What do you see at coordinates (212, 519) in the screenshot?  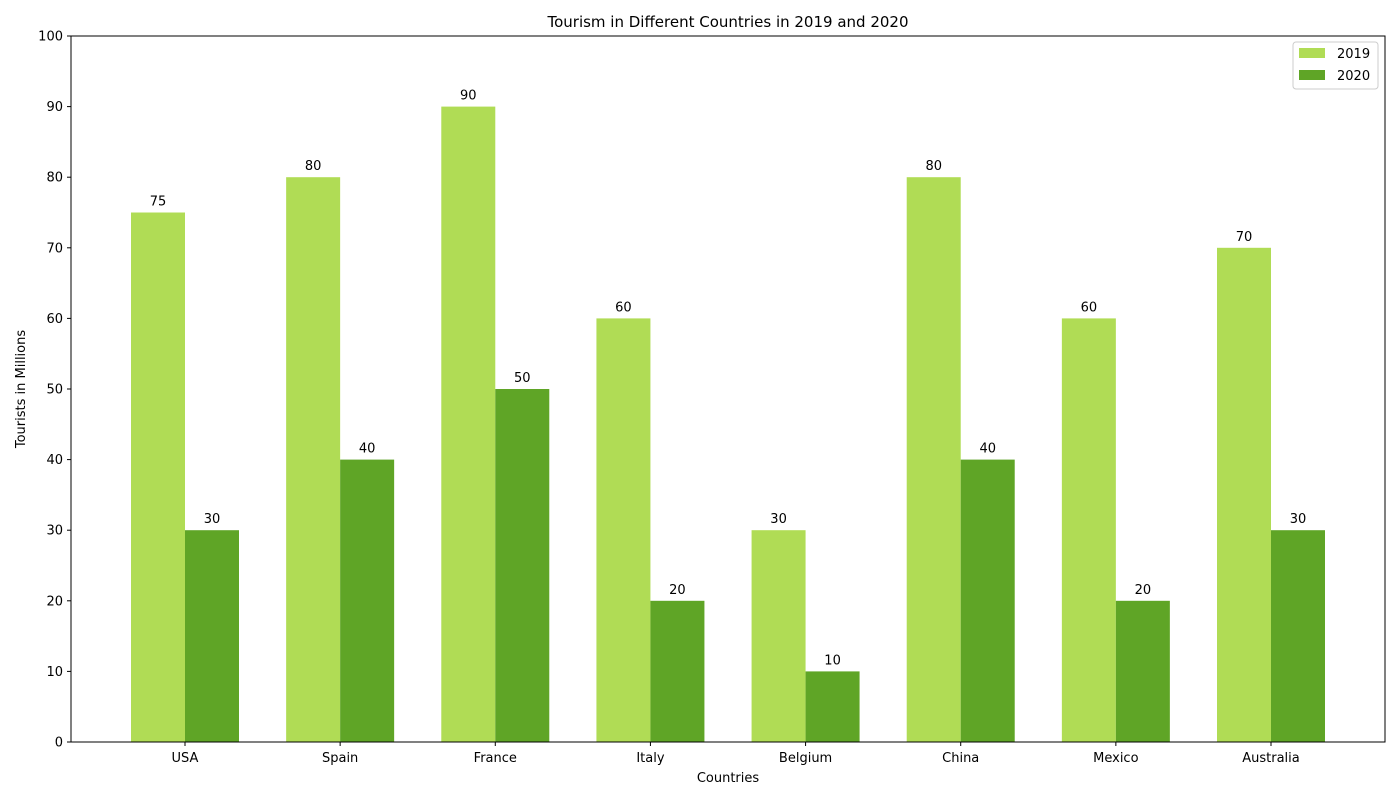 I see `bar-value-label-usa-2020: 30` at bounding box center [212, 519].